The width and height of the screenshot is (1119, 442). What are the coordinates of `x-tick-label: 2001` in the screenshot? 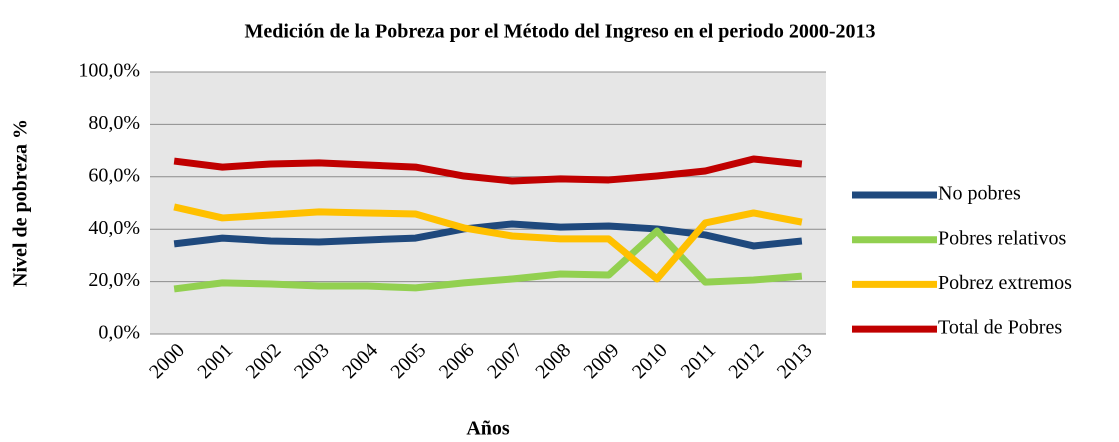 It's located at (215, 361).